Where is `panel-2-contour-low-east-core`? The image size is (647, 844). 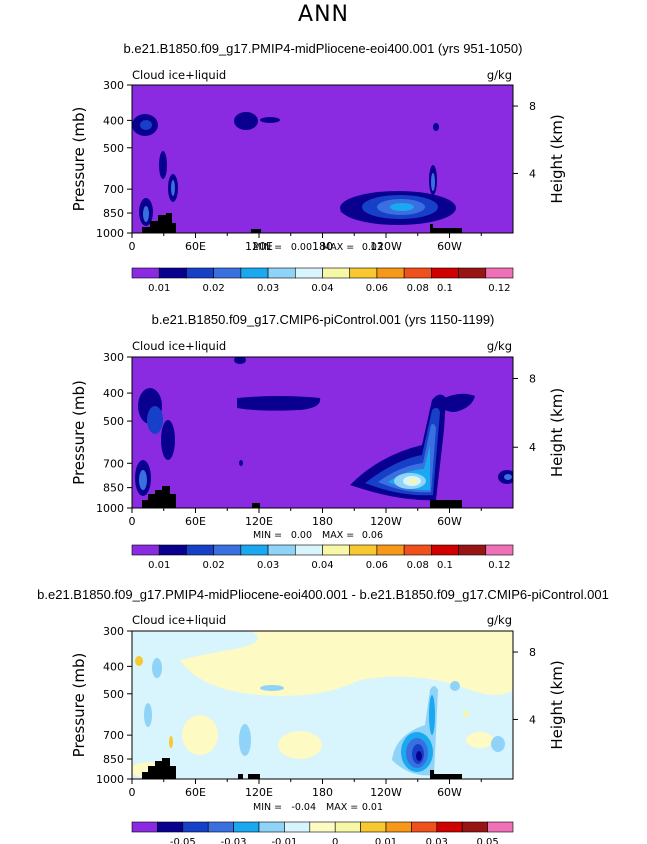 panel-2-contour-low-east-core is located at coordinates (508, 477).